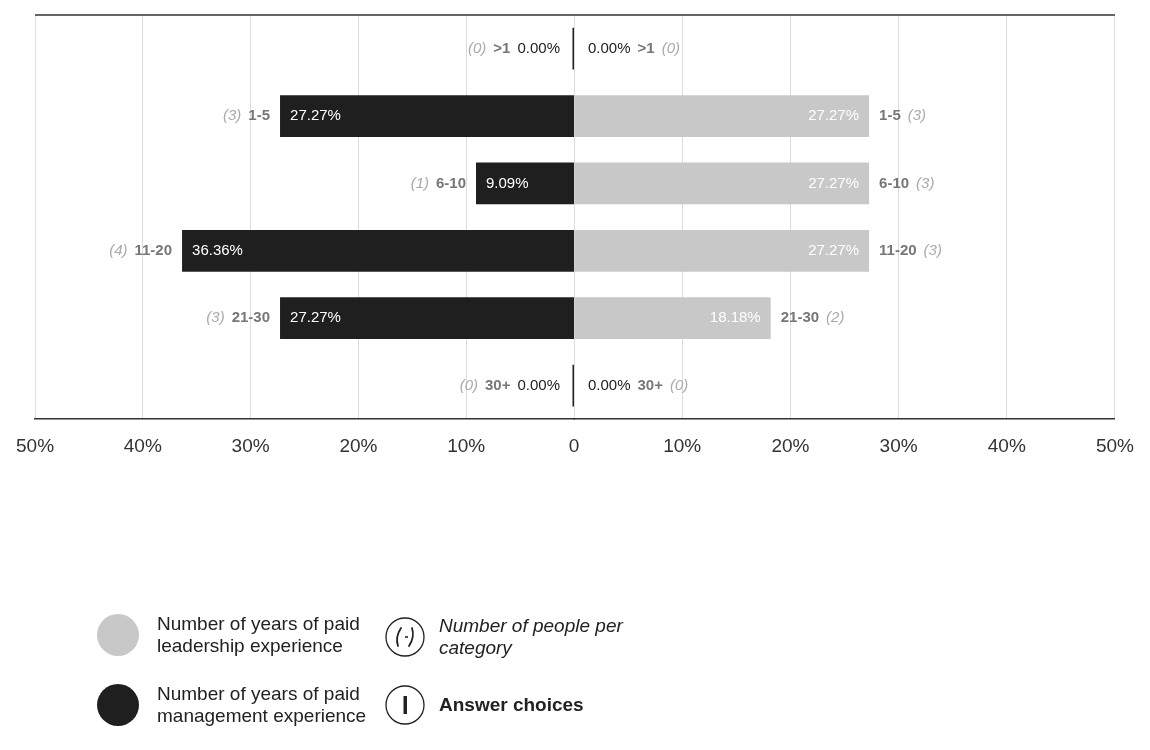  I want to click on annotation: (4), so click(118, 249).